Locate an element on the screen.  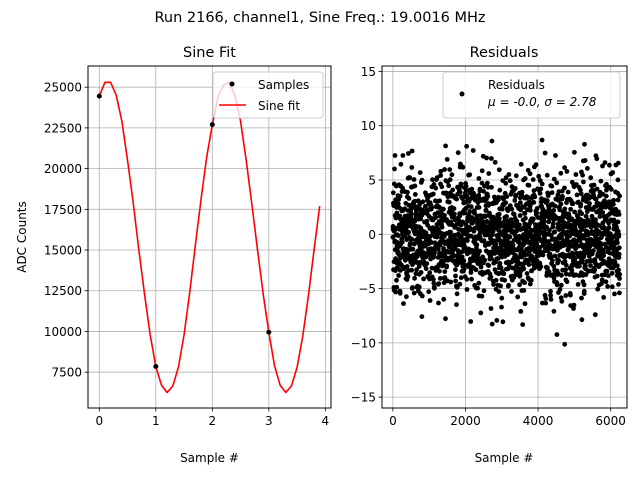
residuals-title: Residuals is located at coordinates (504, 53).